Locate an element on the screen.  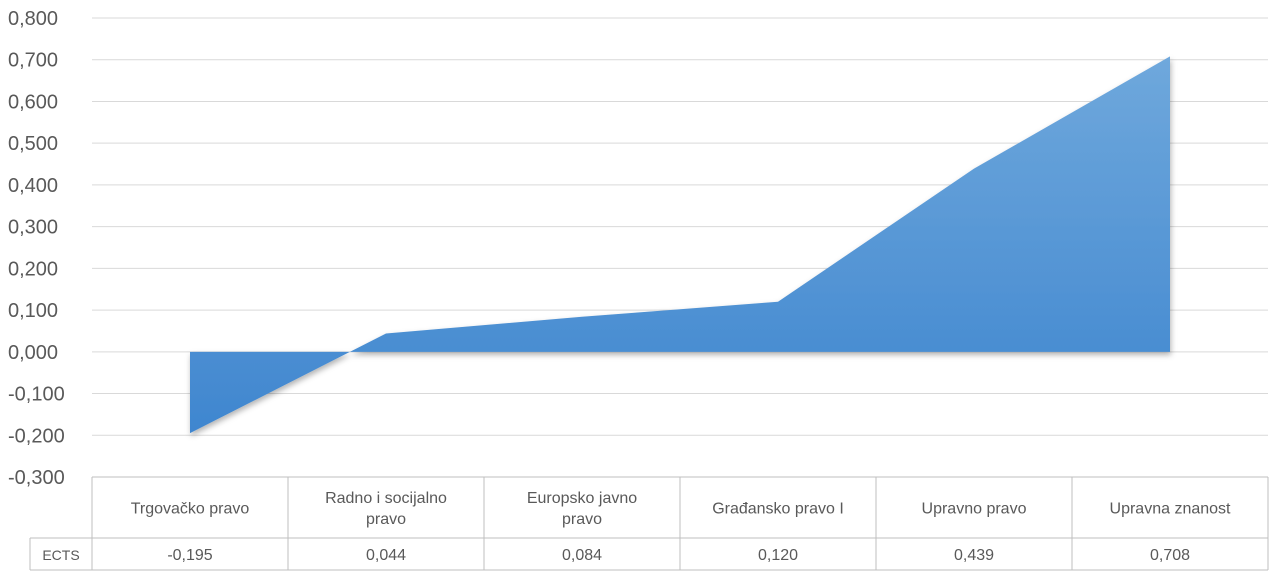
category-label: Radno i socijalno pravo is located at coordinates (386, 509).